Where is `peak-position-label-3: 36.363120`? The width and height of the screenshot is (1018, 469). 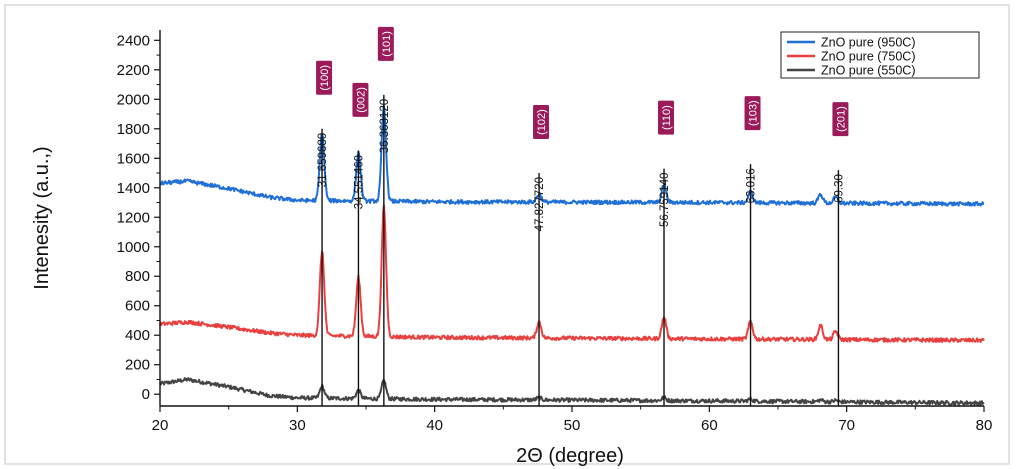
peak-position-label-3: 36.363120 is located at coordinates (385, 126).